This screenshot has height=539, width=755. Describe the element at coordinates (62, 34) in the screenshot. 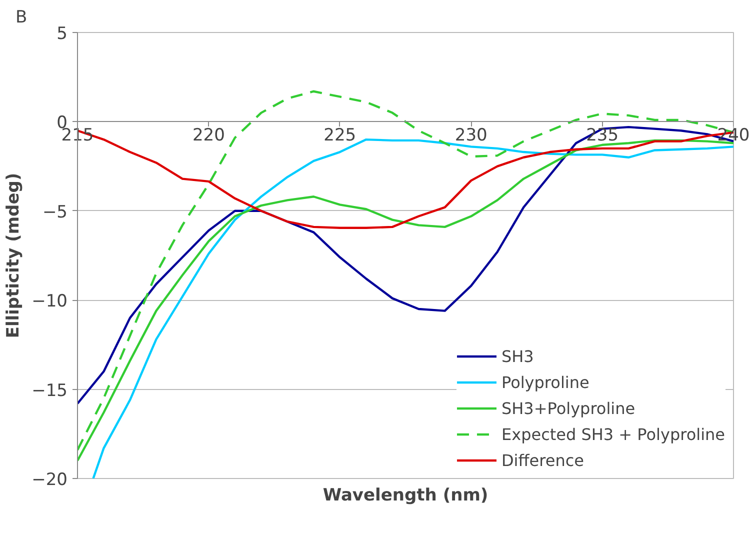

I see `y-tick-label: 5` at that location.